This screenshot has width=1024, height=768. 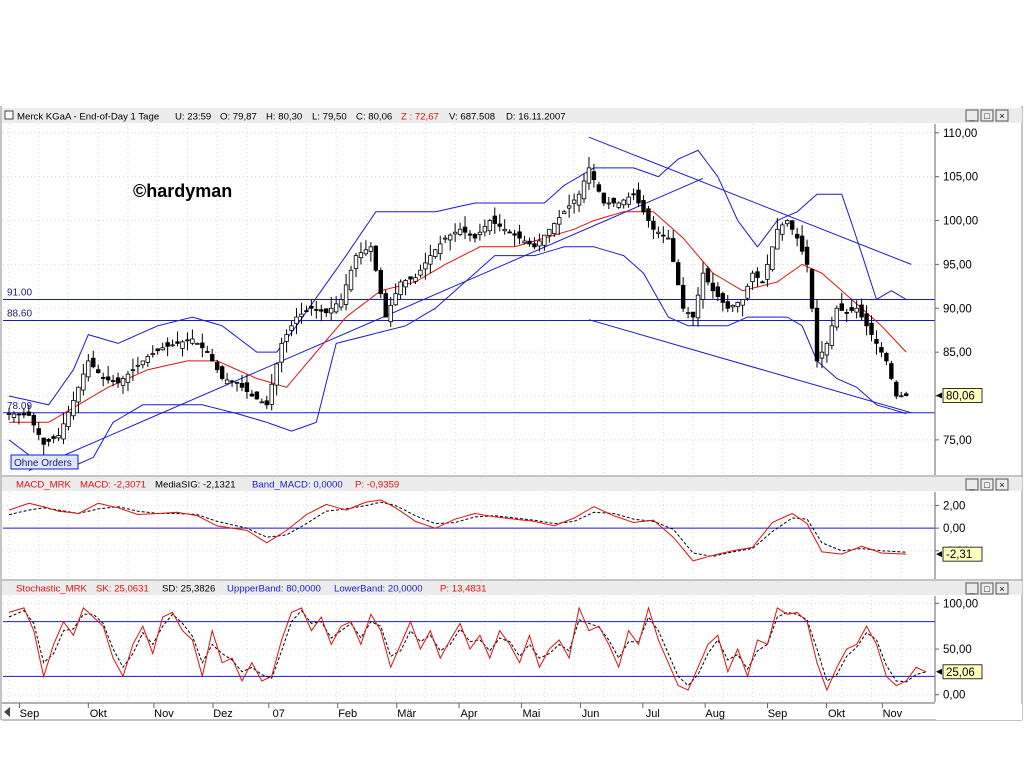 I want to click on macd-line, so click(x=457, y=530).